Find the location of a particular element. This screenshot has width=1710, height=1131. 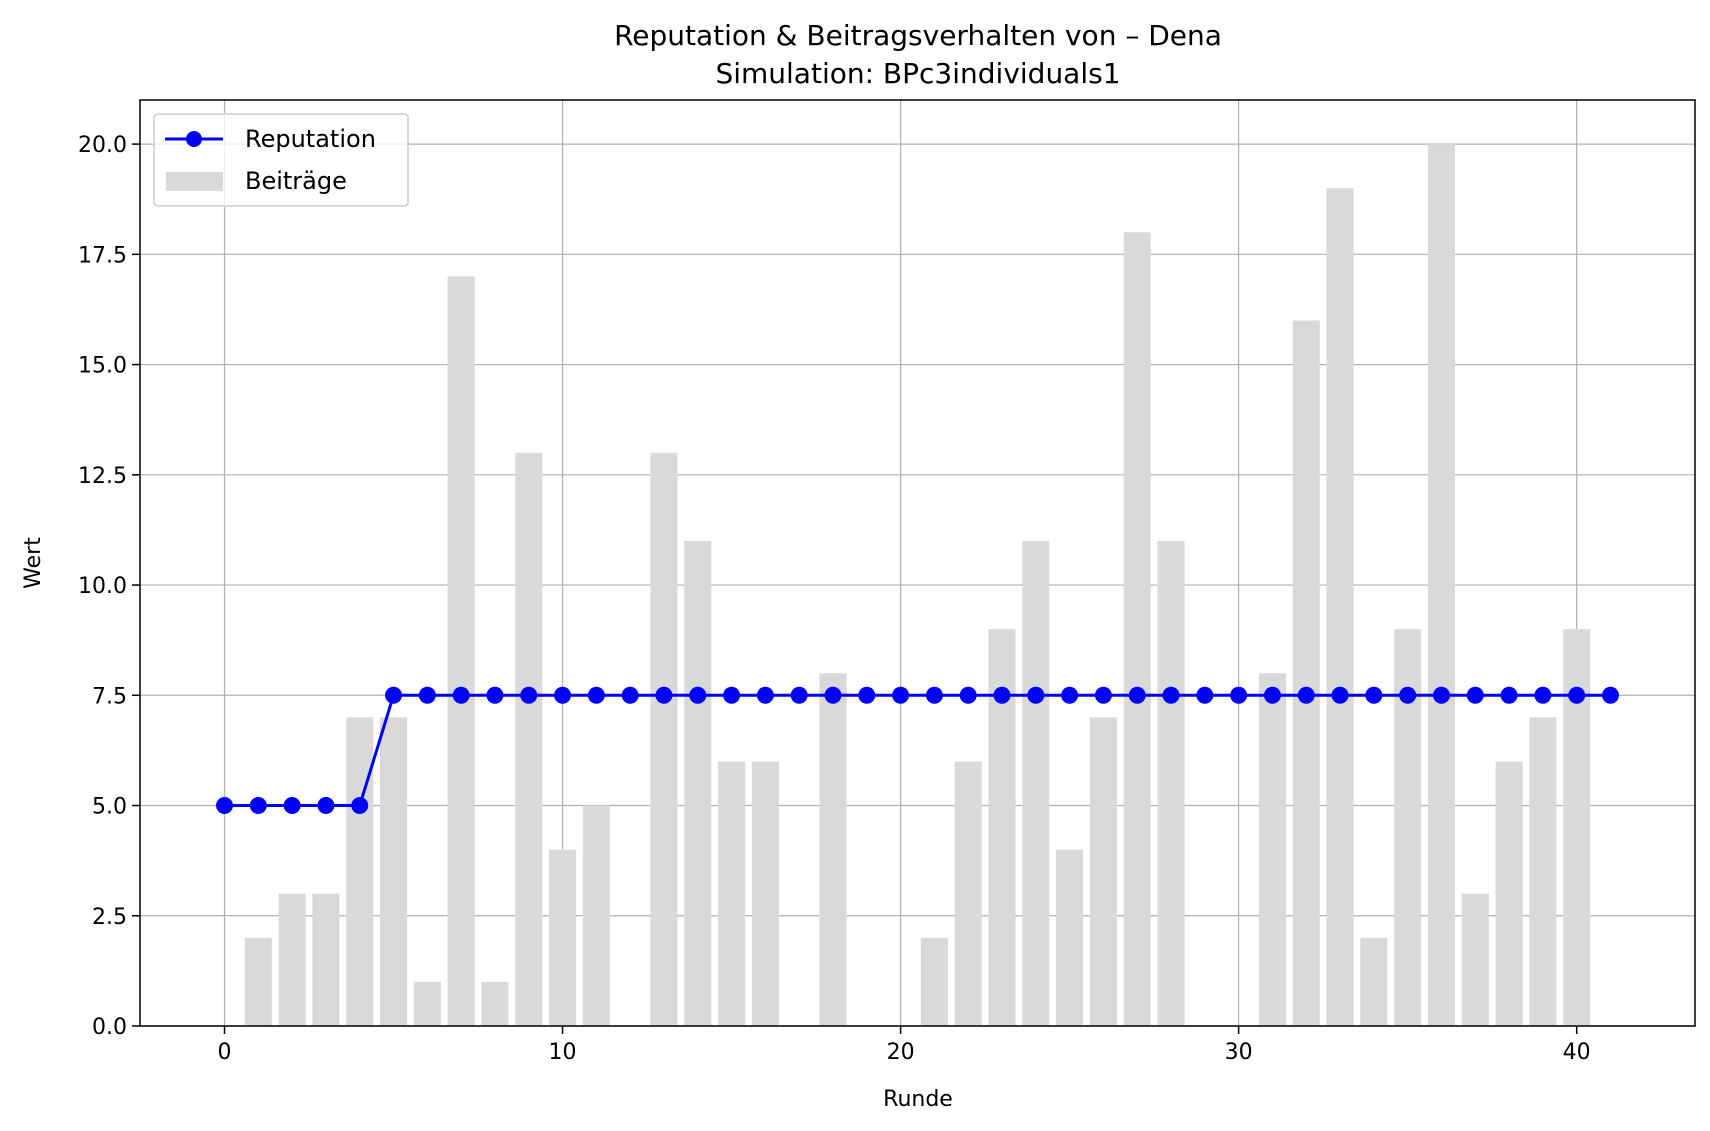

x-tick-label-0: 0 is located at coordinates (225, 1052).